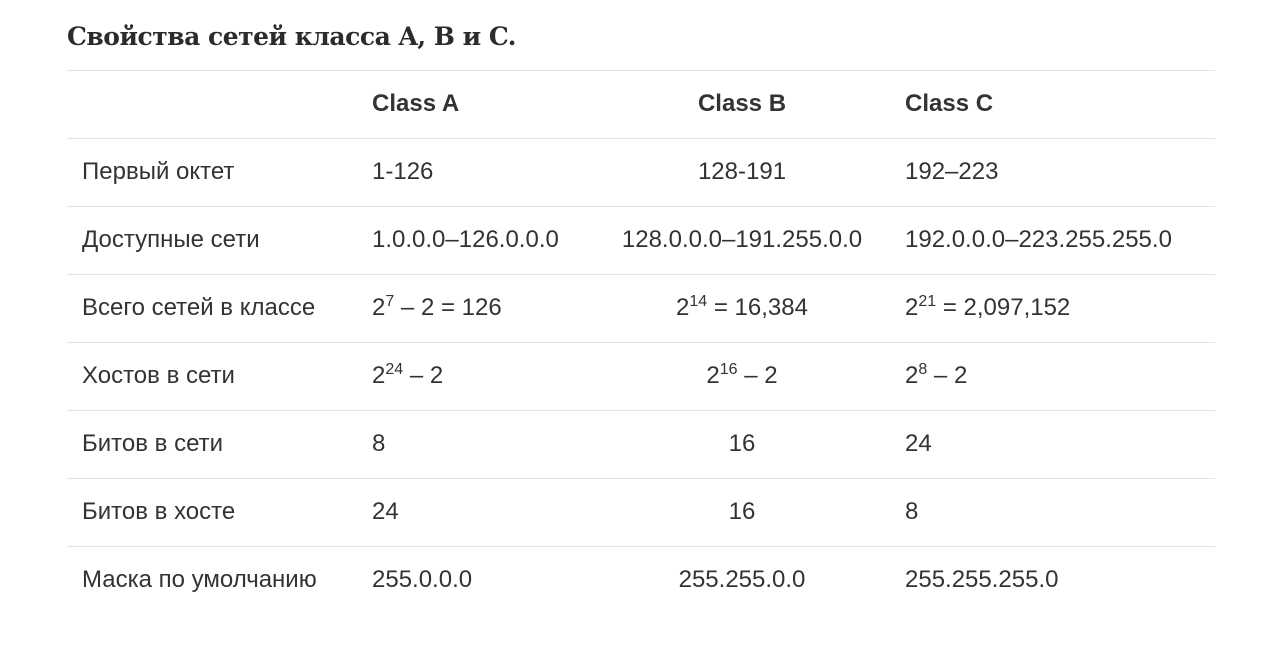 The image size is (1280, 661). What do you see at coordinates (199, 307) in the screenshot?
I see `row-label: Всего сетей в классе` at bounding box center [199, 307].